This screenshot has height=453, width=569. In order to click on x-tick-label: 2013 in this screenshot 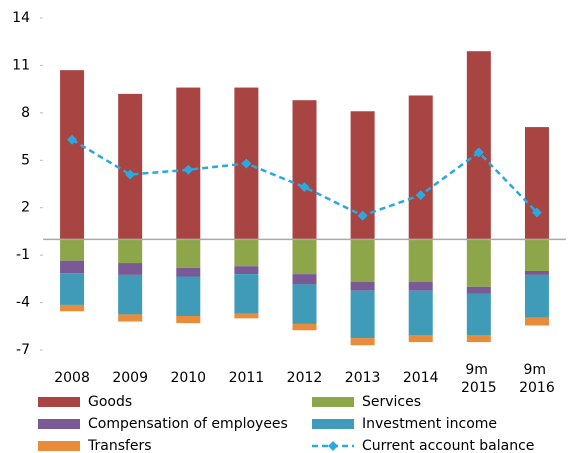, I will do `click(363, 378)`.